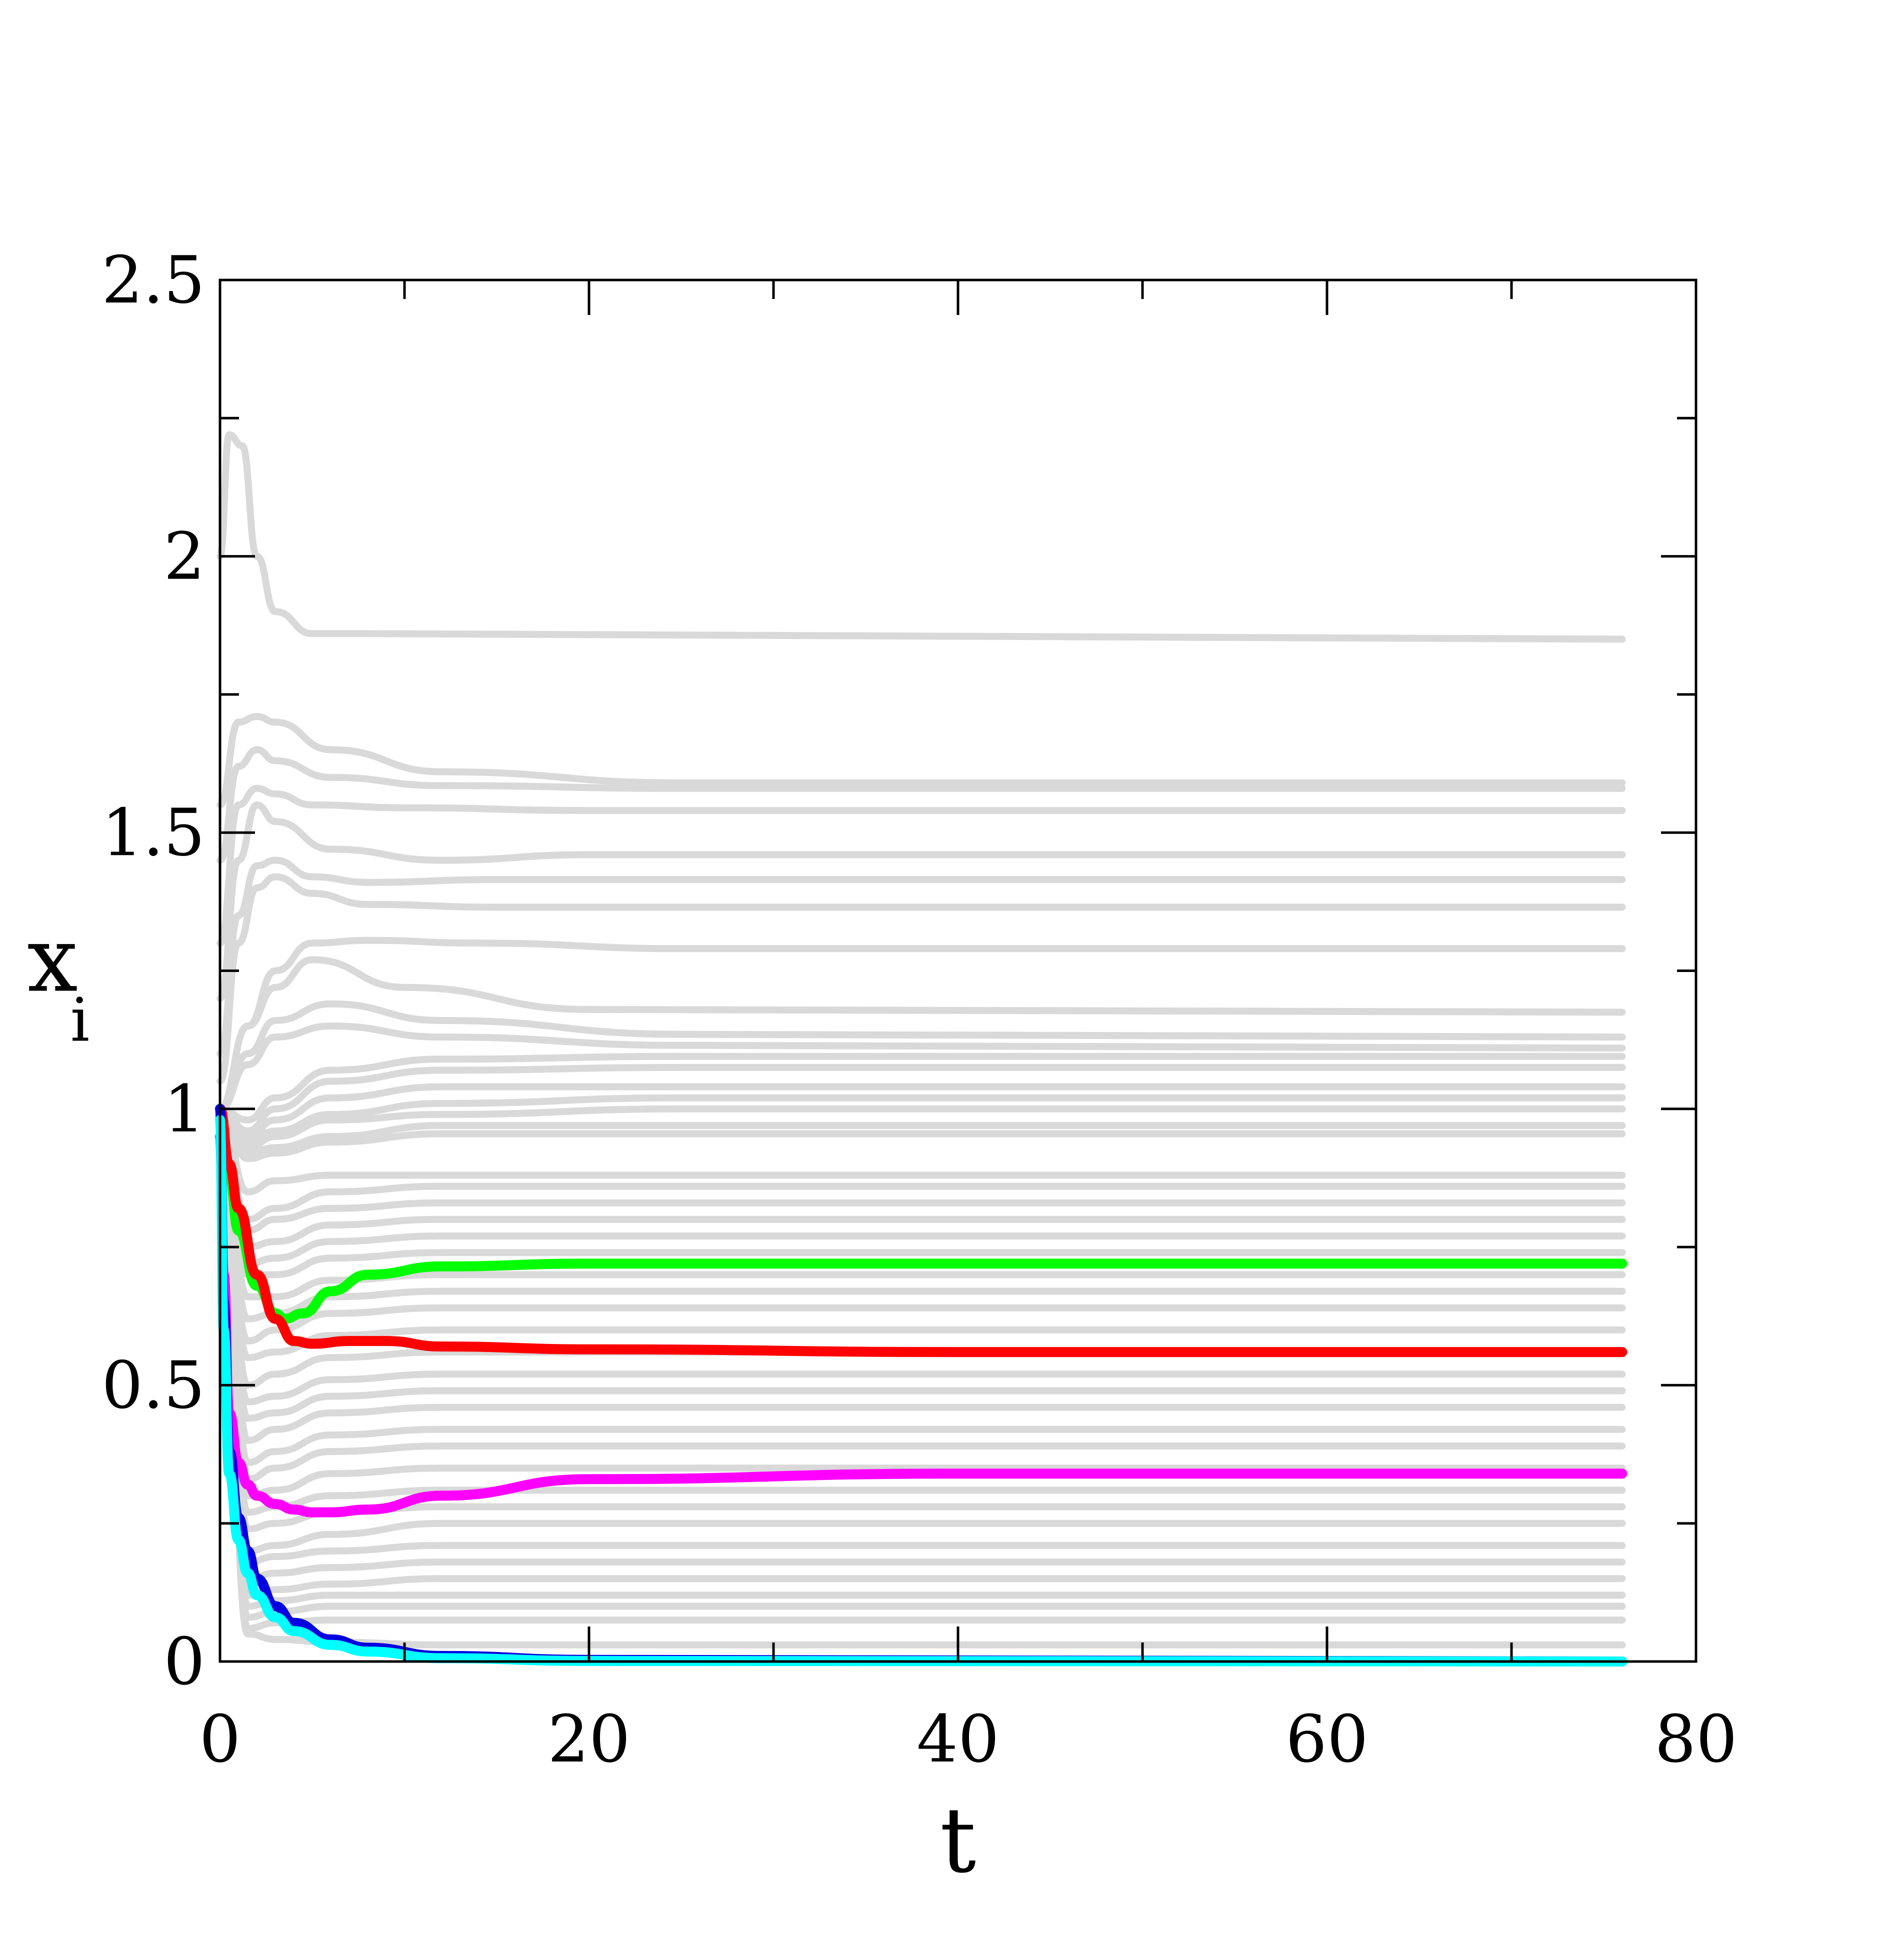 This screenshot has height=1954, width=1904. Describe the element at coordinates (957, 1739) in the screenshot. I see `x-tick-label: 40` at that location.